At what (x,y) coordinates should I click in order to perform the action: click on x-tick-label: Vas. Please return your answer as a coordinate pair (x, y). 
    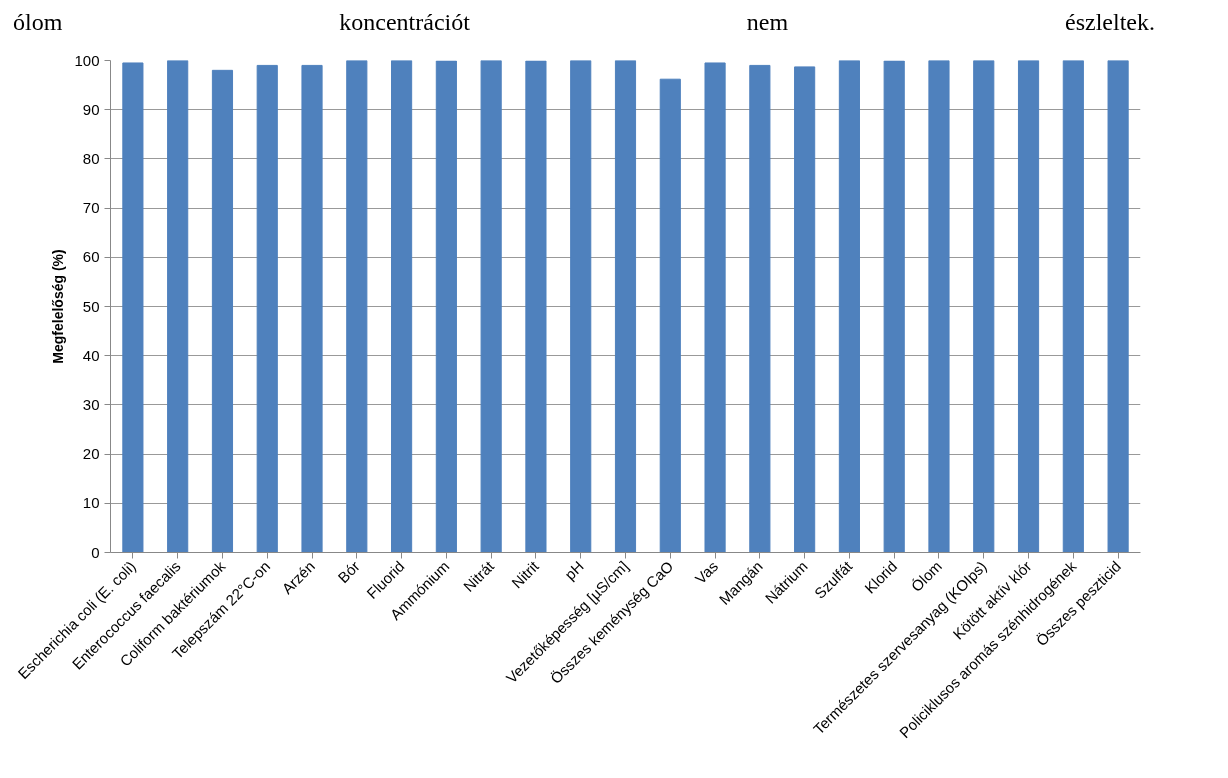
    Looking at the image, I should click on (706, 572).